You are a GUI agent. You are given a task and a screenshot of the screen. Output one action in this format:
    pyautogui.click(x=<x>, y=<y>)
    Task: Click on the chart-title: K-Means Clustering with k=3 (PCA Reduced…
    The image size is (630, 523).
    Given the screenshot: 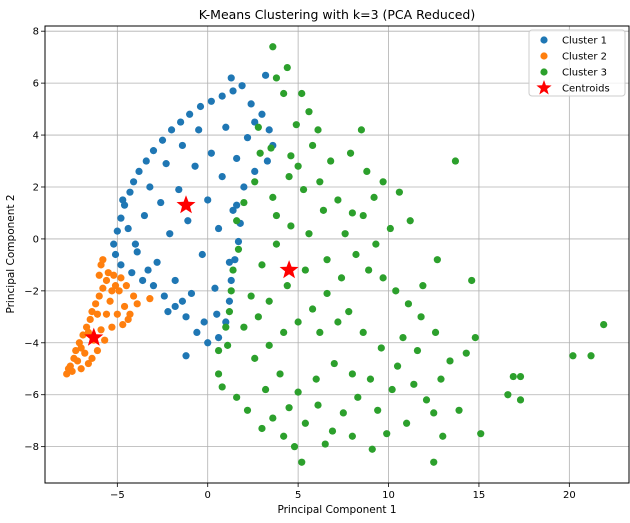 What is the action you would take?
    pyautogui.click(x=337, y=14)
    